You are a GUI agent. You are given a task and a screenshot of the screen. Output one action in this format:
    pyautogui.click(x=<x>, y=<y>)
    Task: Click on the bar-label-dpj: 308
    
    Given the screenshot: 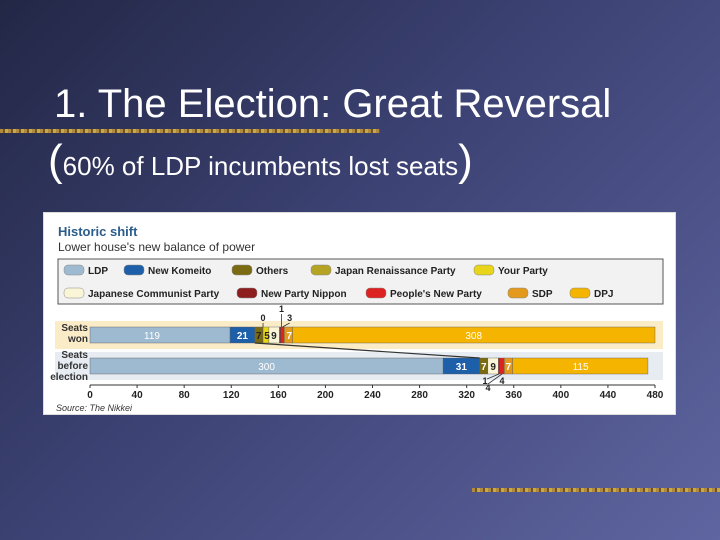 What is the action you would take?
    pyautogui.click(x=473, y=336)
    